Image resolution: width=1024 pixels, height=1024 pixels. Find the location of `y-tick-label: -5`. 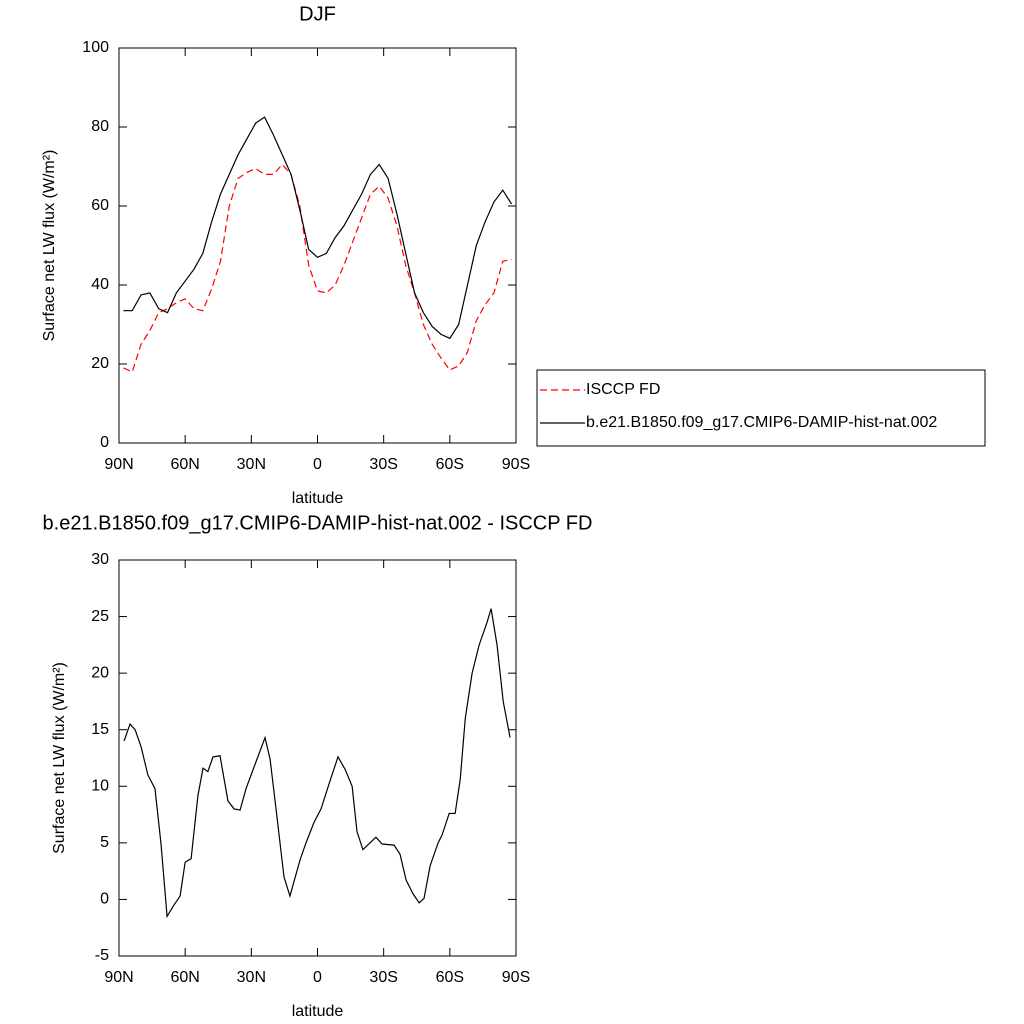

y-tick-label: -5 is located at coordinates (102, 955).